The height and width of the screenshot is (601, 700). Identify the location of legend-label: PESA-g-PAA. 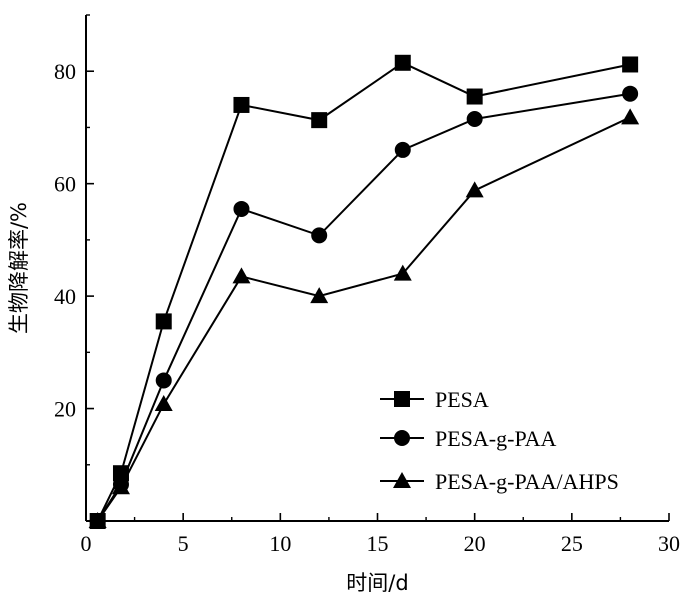
(496, 438).